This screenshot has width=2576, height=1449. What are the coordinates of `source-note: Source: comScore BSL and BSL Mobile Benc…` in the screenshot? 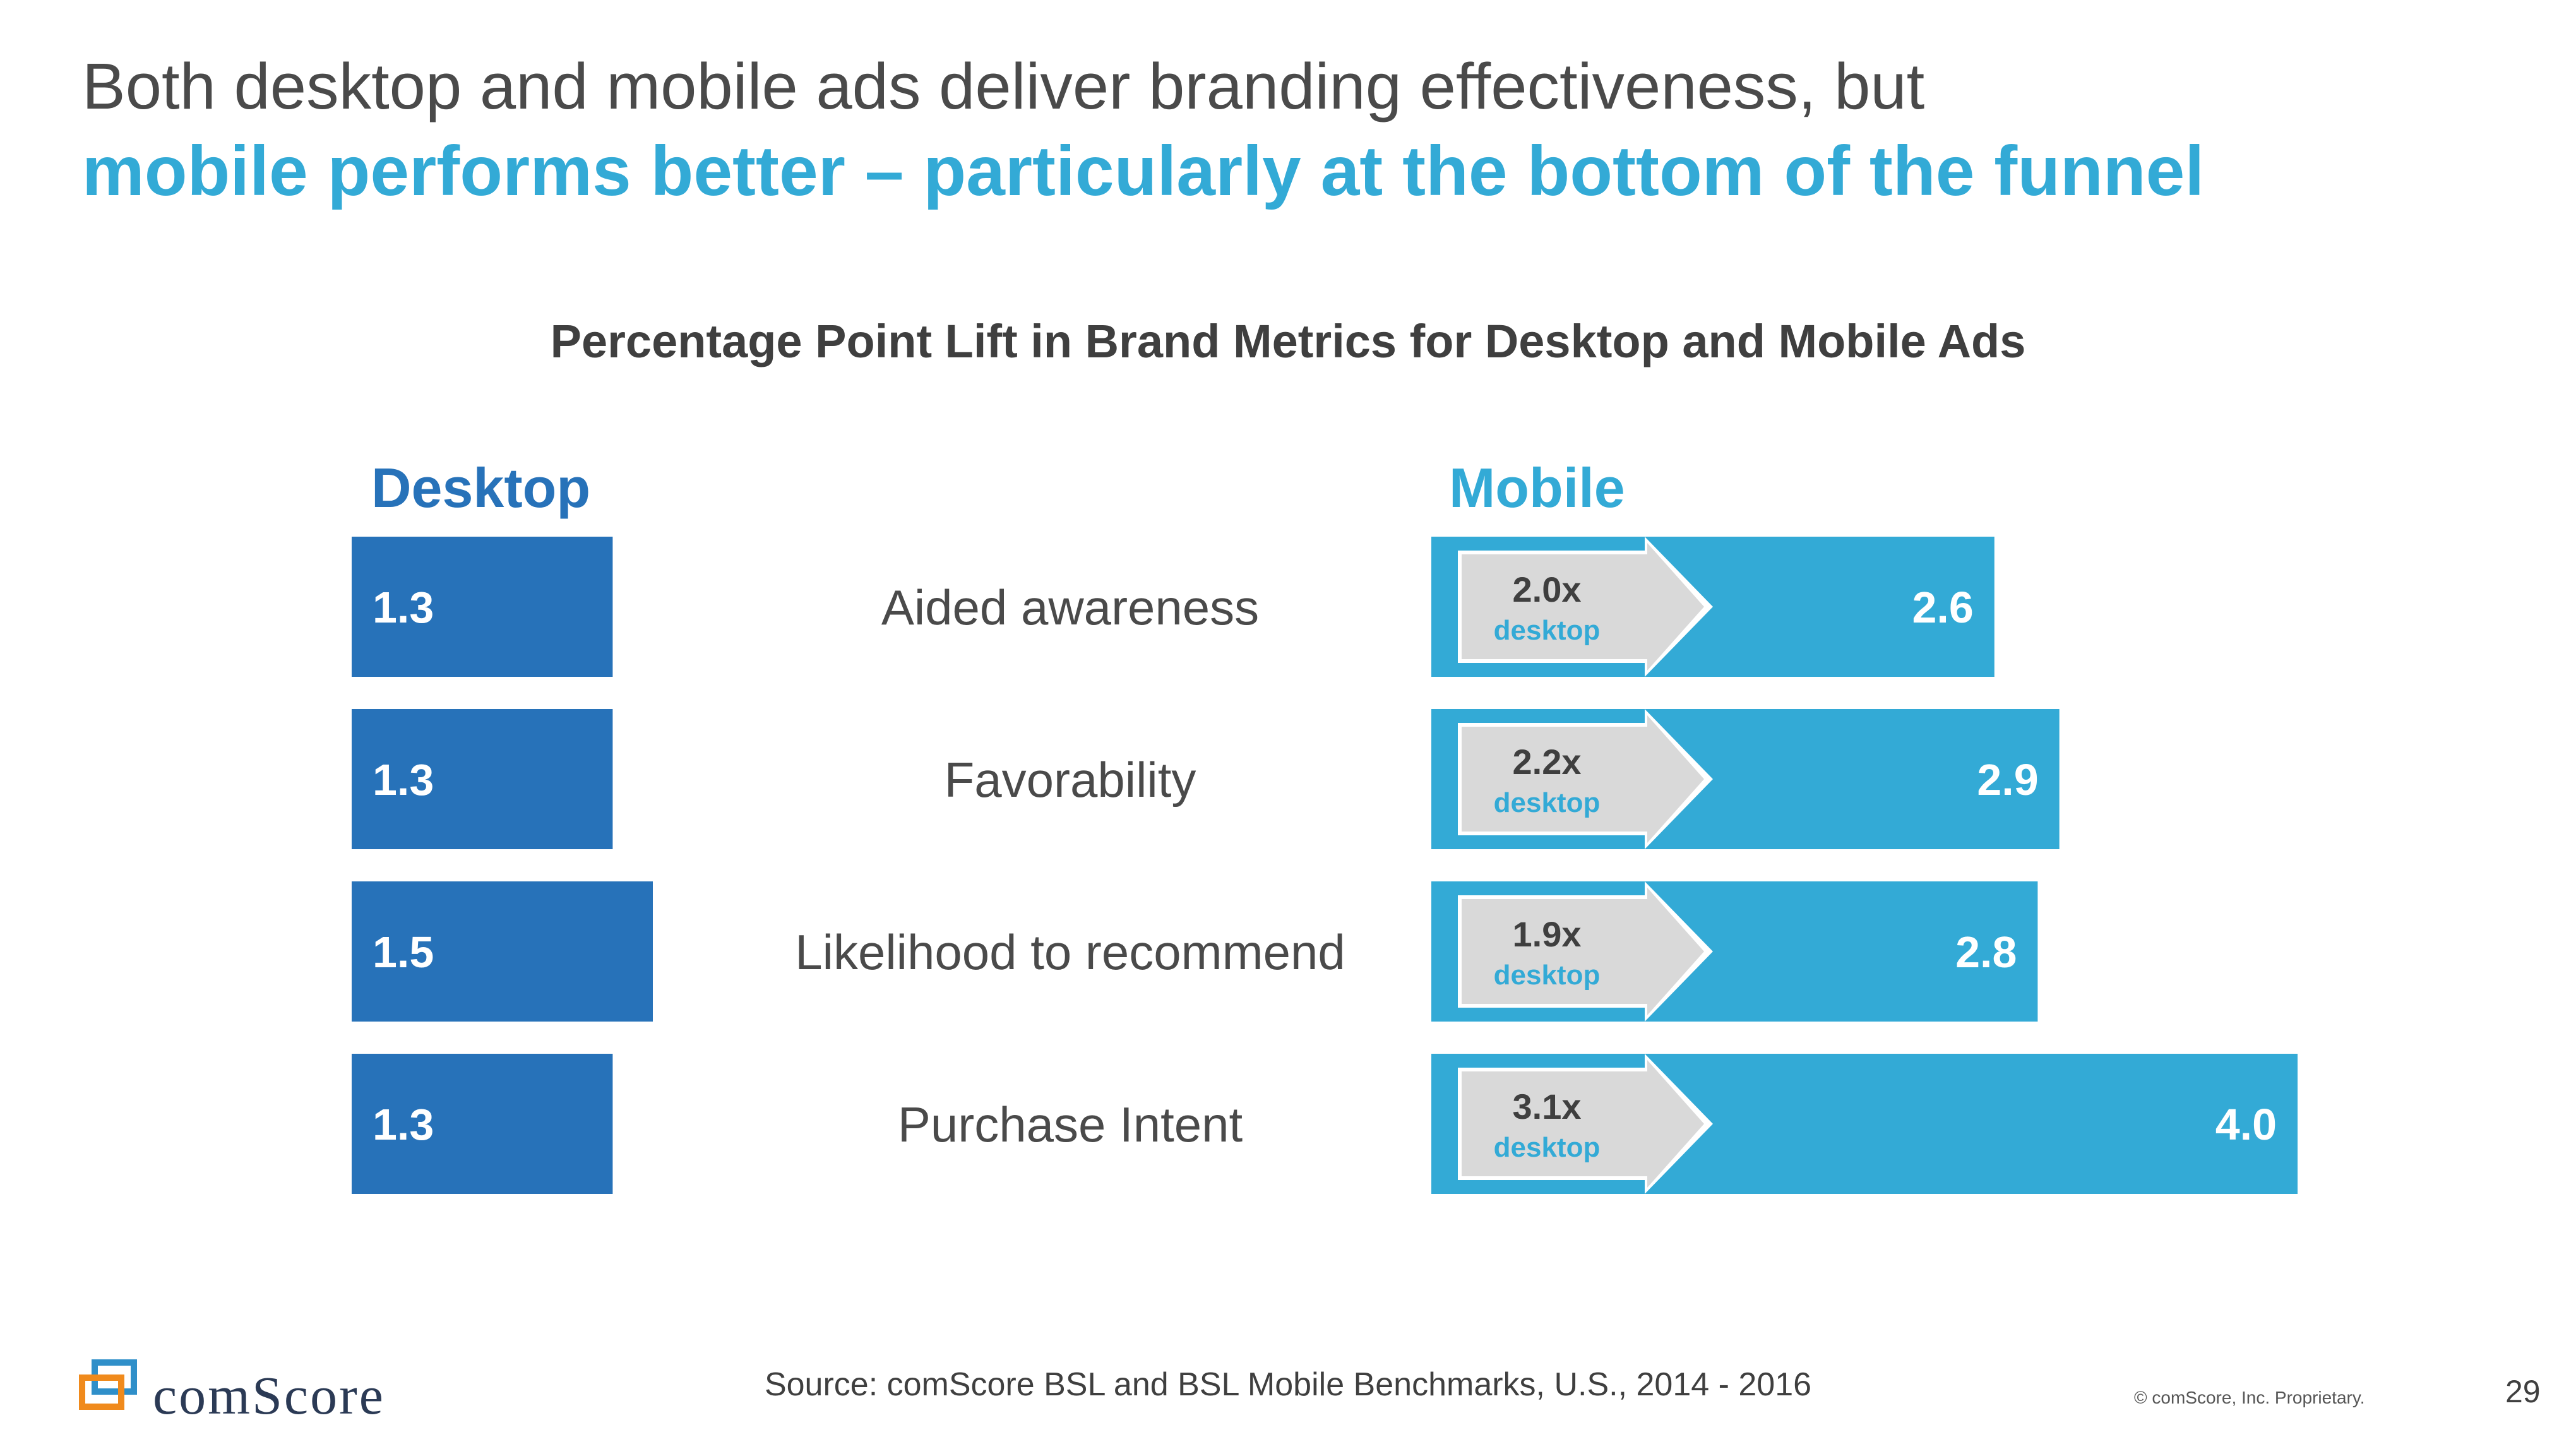 It's located at (1288, 1384).